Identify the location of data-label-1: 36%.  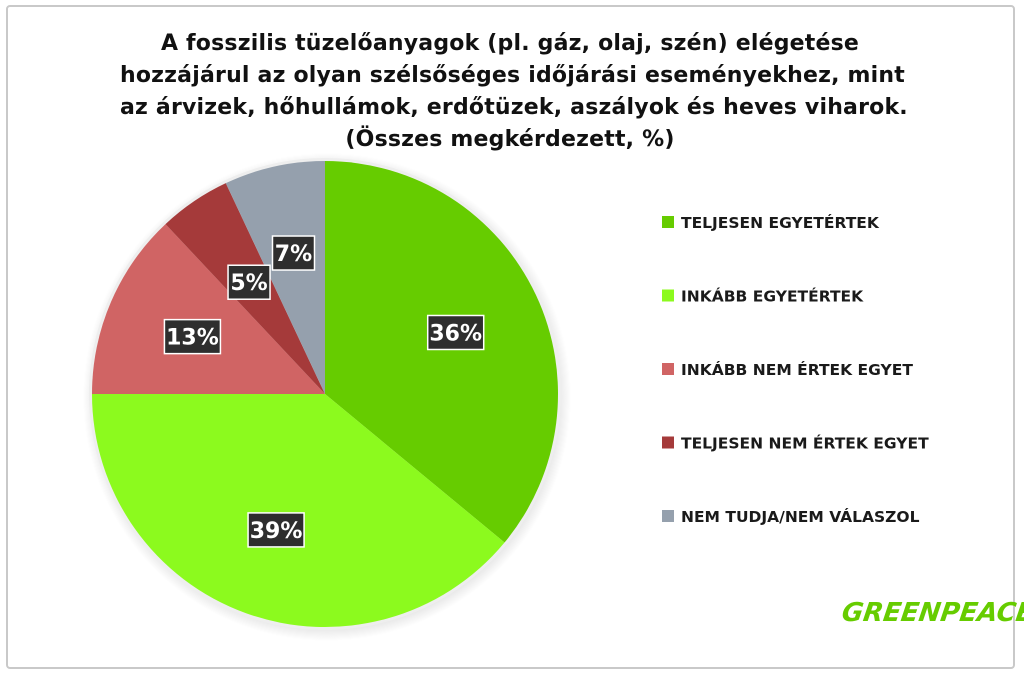
(455, 333).